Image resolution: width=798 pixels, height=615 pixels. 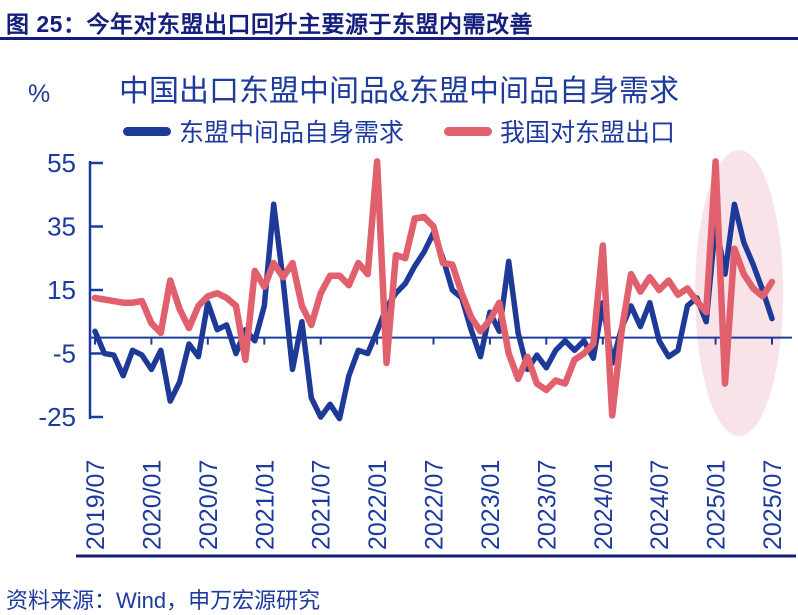 What do you see at coordinates (61, 290) in the screenshot?
I see `y-axis-label: 15` at bounding box center [61, 290].